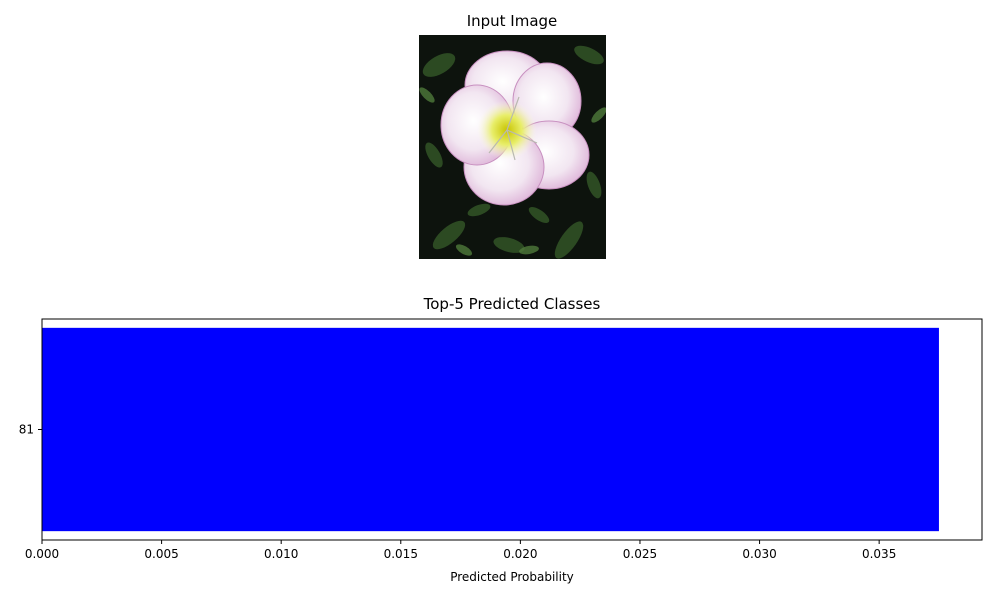 This screenshot has height=600, width=1000. I want to click on x-tick-label: 0.005, so click(161, 554).